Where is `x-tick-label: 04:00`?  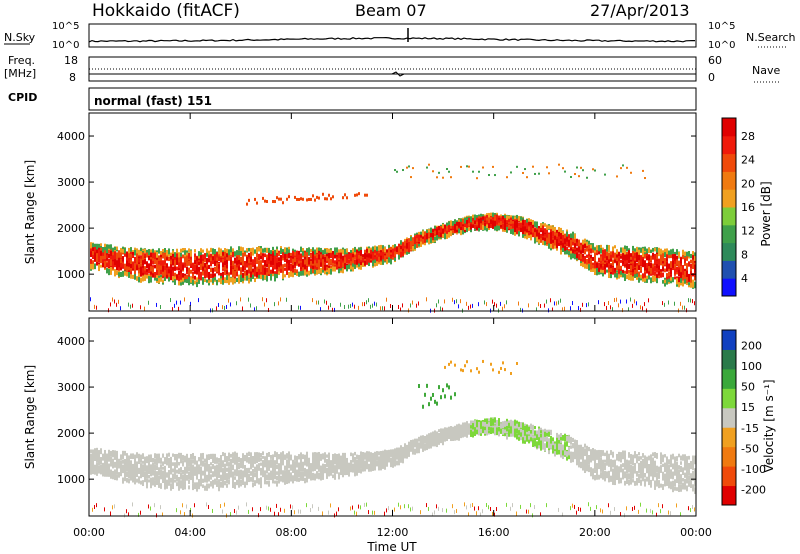
x-tick-label: 04:00 is located at coordinates (190, 532).